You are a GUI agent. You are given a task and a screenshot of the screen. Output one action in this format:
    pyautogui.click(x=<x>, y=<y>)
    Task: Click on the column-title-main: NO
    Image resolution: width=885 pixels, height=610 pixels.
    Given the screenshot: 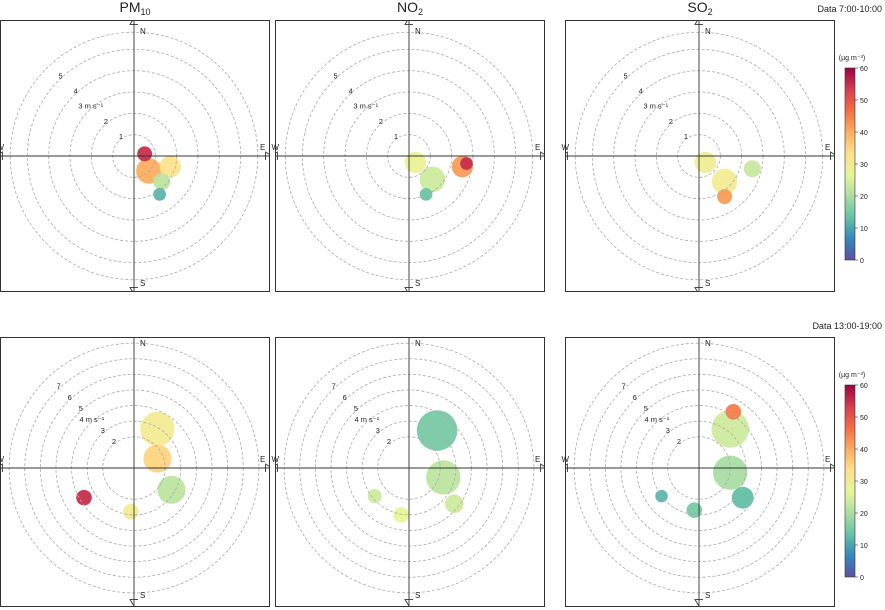 What is the action you would take?
    pyautogui.click(x=407, y=7)
    